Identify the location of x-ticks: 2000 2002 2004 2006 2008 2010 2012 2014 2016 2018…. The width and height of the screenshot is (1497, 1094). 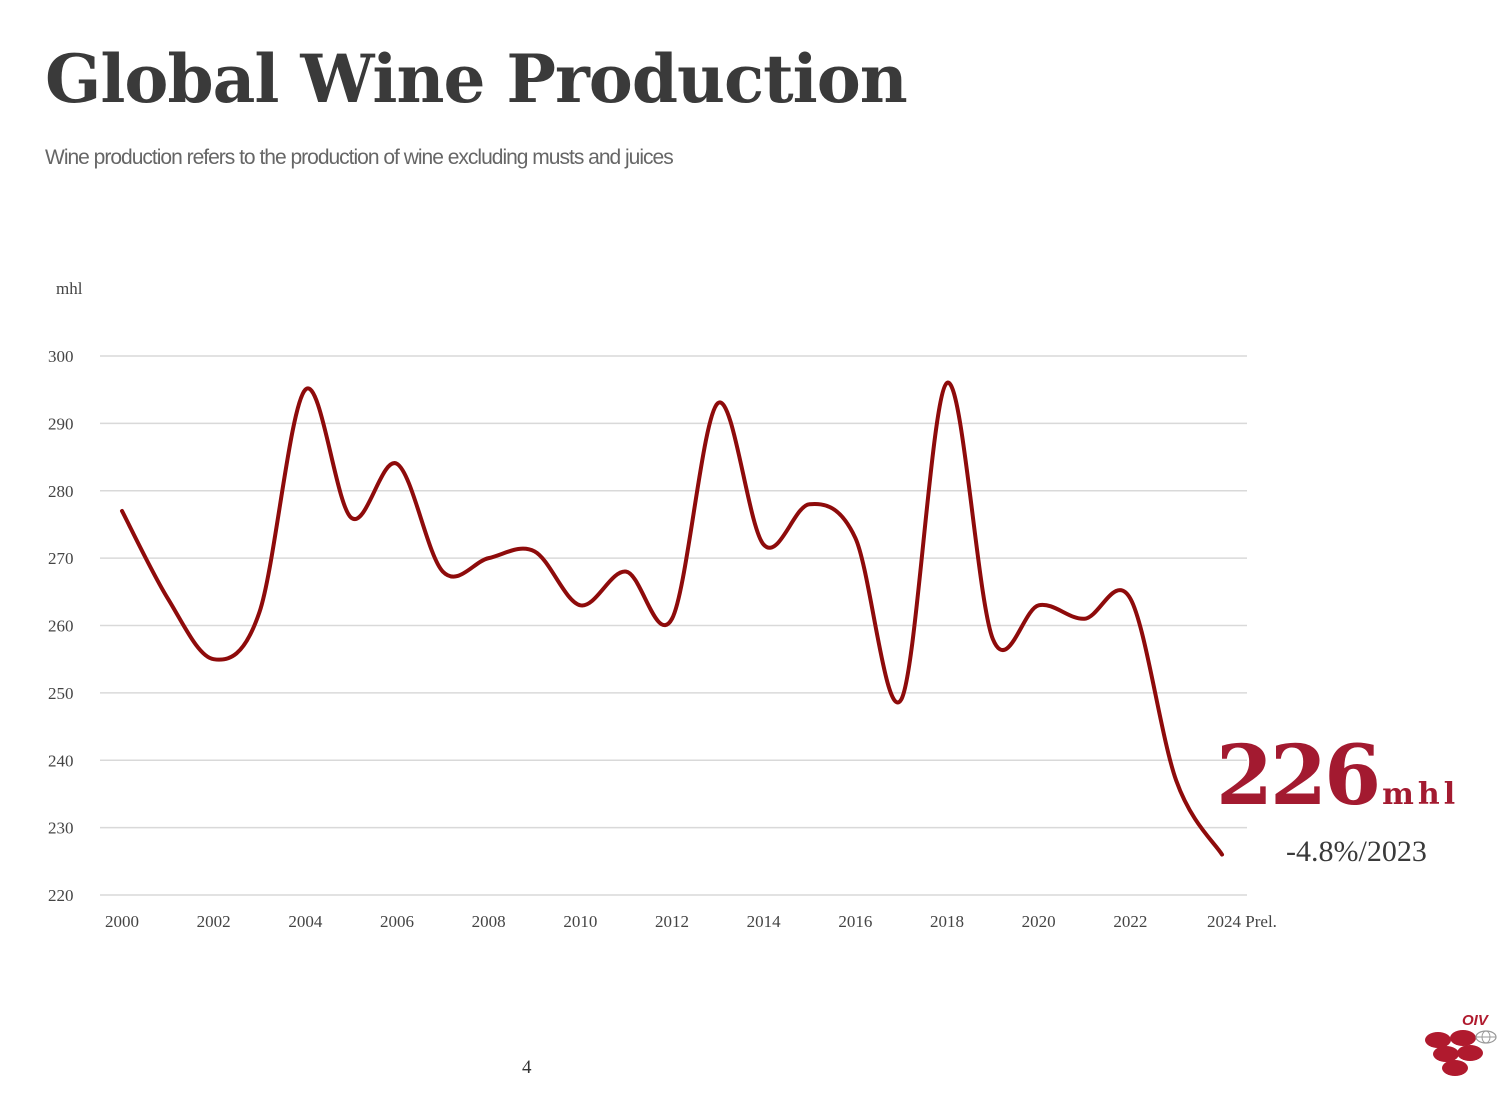
(691, 921).